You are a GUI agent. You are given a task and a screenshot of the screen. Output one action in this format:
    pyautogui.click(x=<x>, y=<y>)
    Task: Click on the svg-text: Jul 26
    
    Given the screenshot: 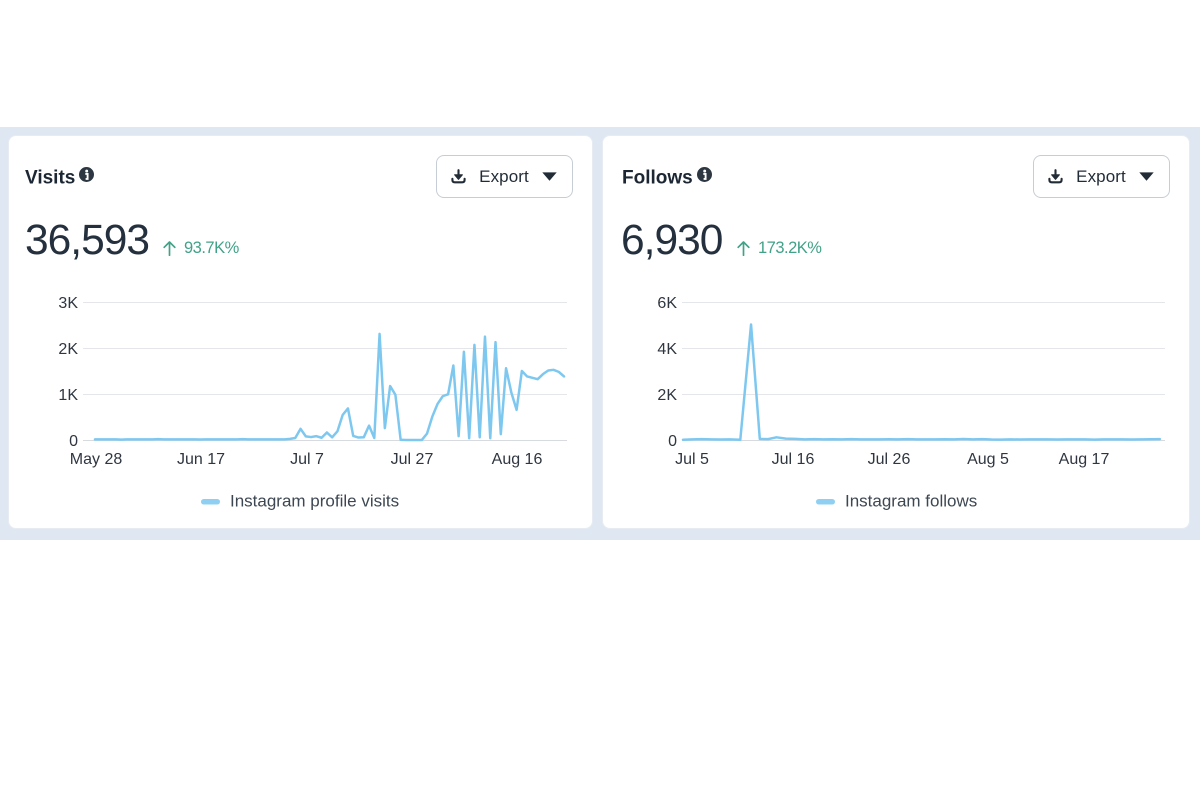 What is the action you would take?
    pyautogui.click(x=889, y=459)
    